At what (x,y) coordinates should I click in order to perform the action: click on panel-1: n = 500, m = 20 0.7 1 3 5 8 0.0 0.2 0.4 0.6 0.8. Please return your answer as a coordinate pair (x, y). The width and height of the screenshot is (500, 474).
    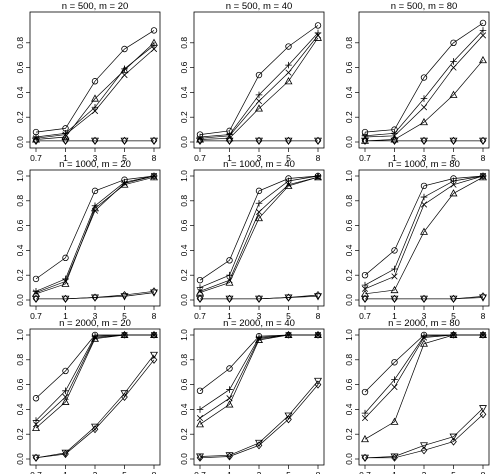
    Looking at the image, I should click on (88, 82).